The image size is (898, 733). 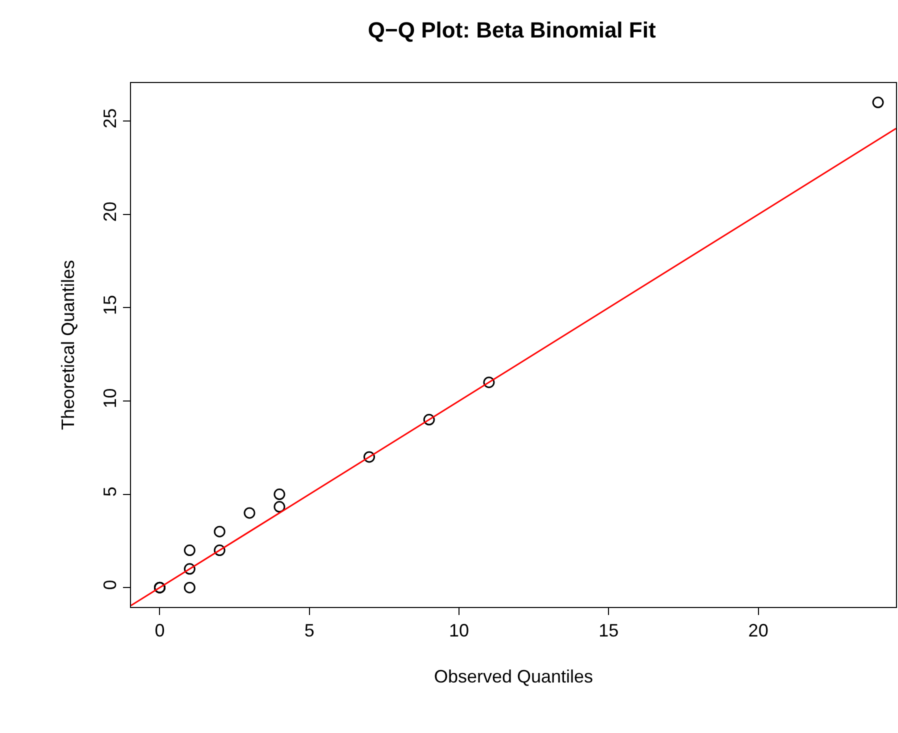 What do you see at coordinates (110, 212) in the screenshot?
I see `y-tick-label: 20` at bounding box center [110, 212].